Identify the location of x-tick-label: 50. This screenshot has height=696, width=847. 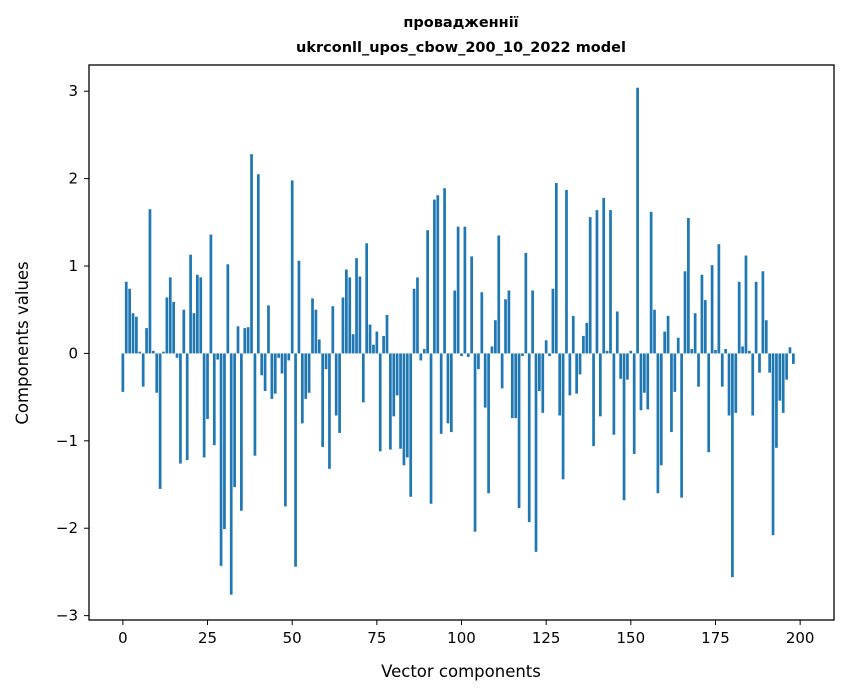
(292, 638).